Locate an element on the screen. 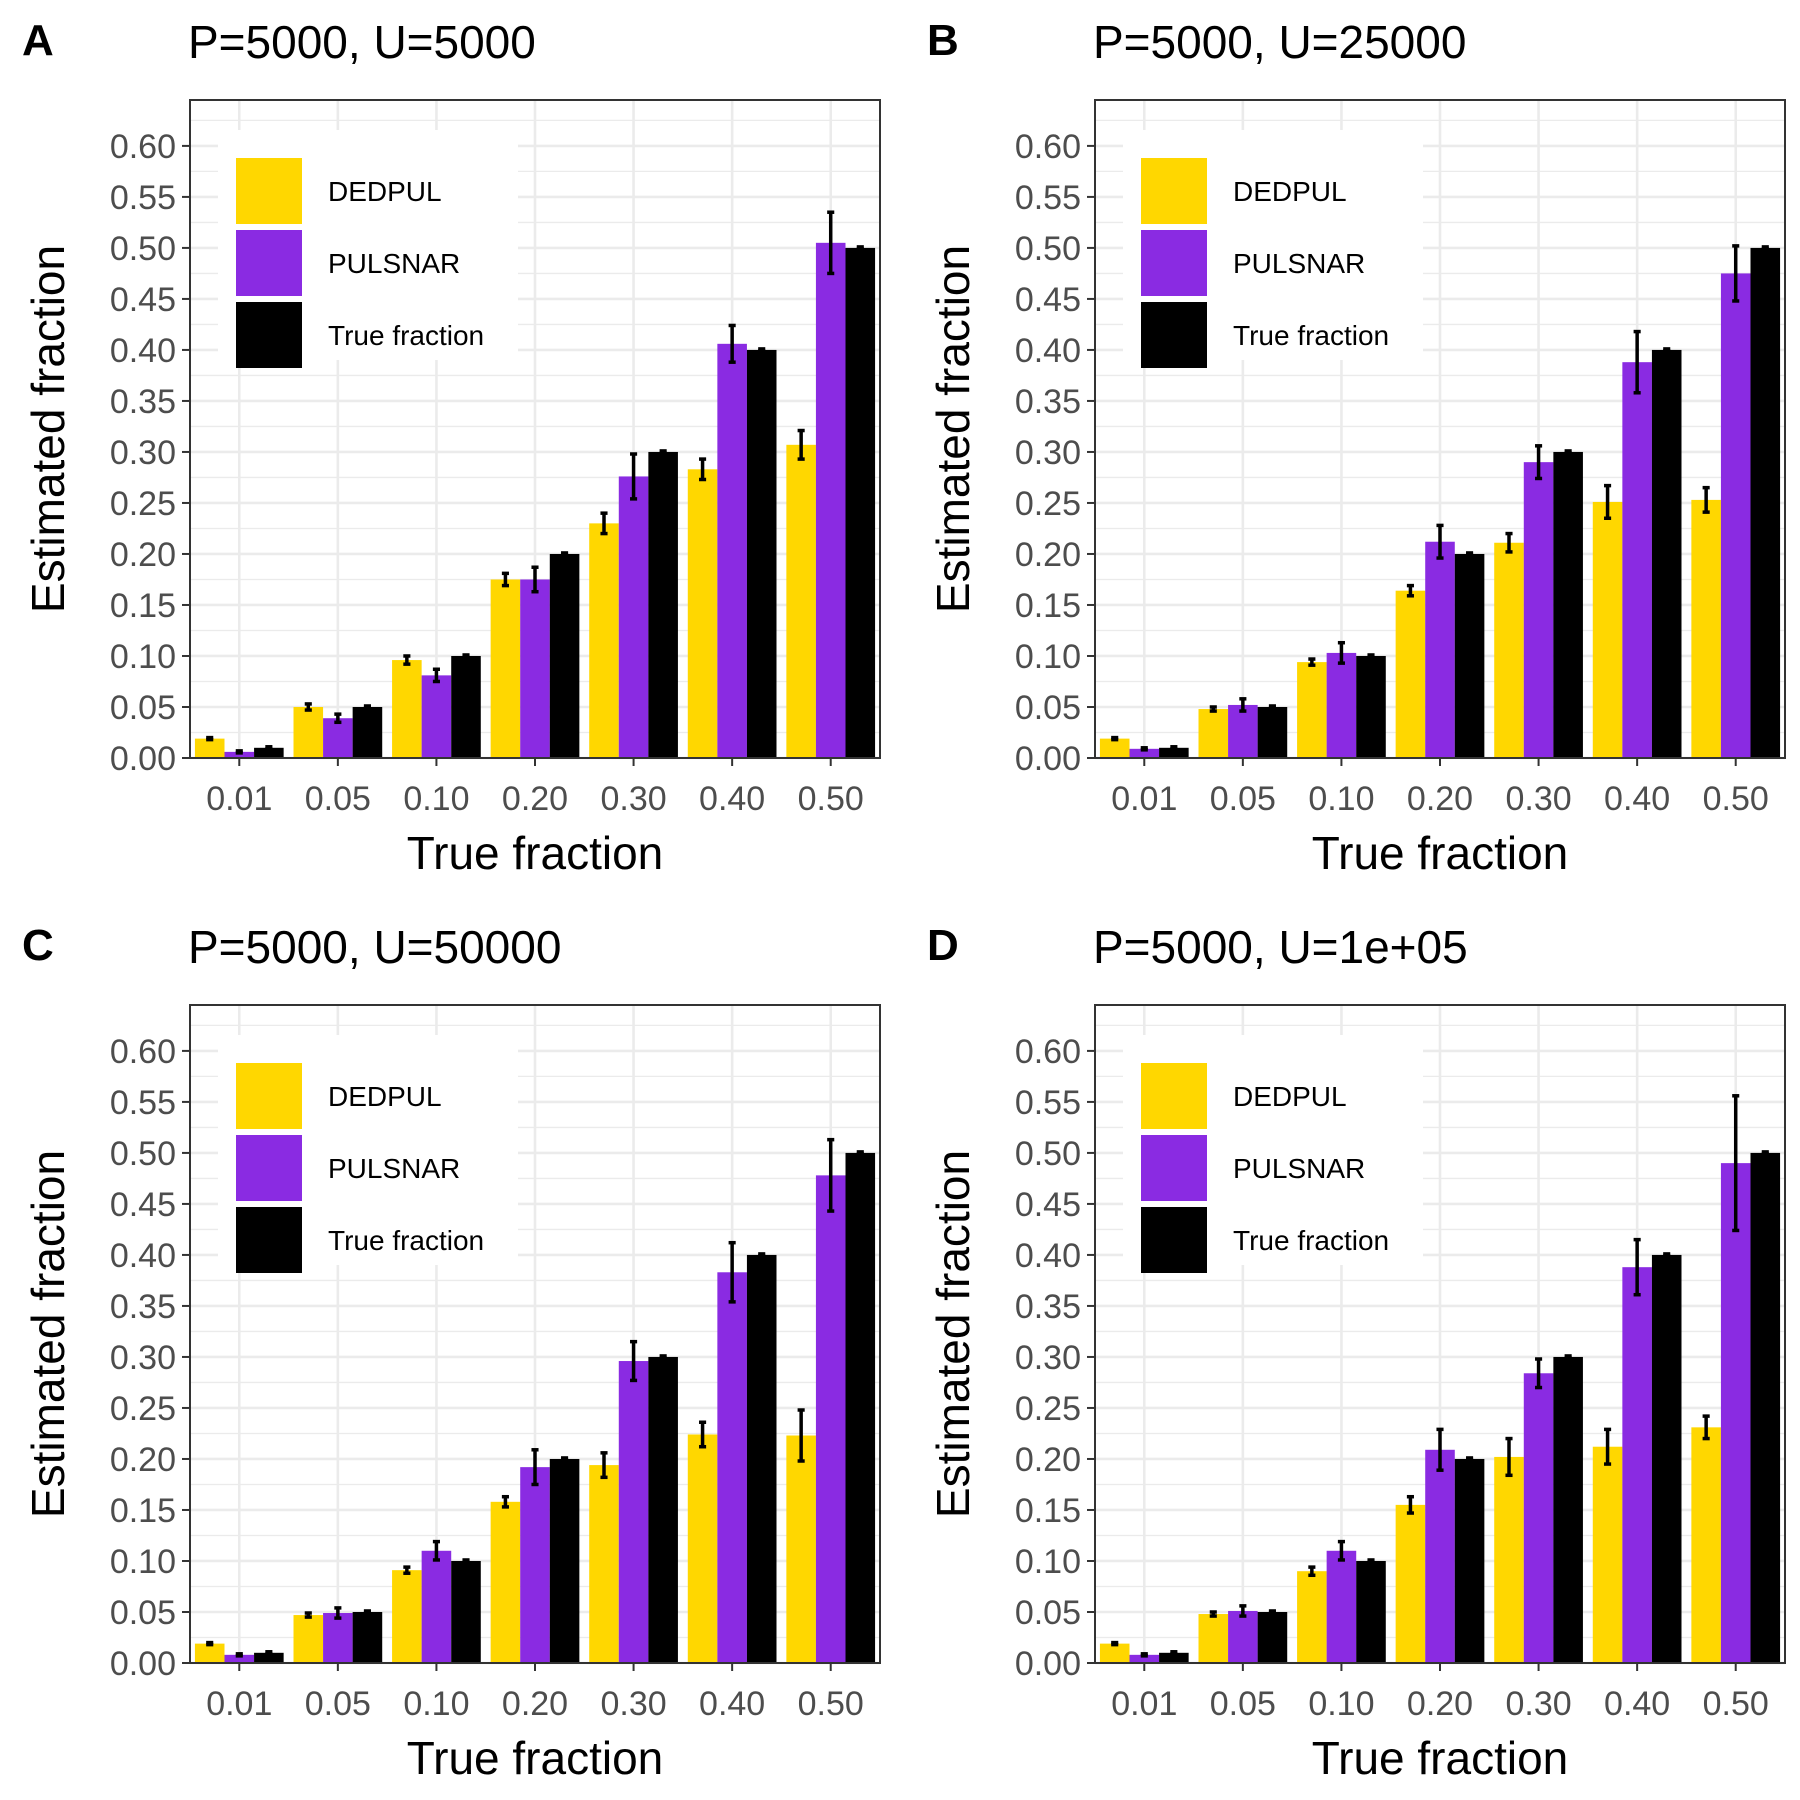  panel-b-y-axis-title: Estimated fraction is located at coordinates (953, 429).